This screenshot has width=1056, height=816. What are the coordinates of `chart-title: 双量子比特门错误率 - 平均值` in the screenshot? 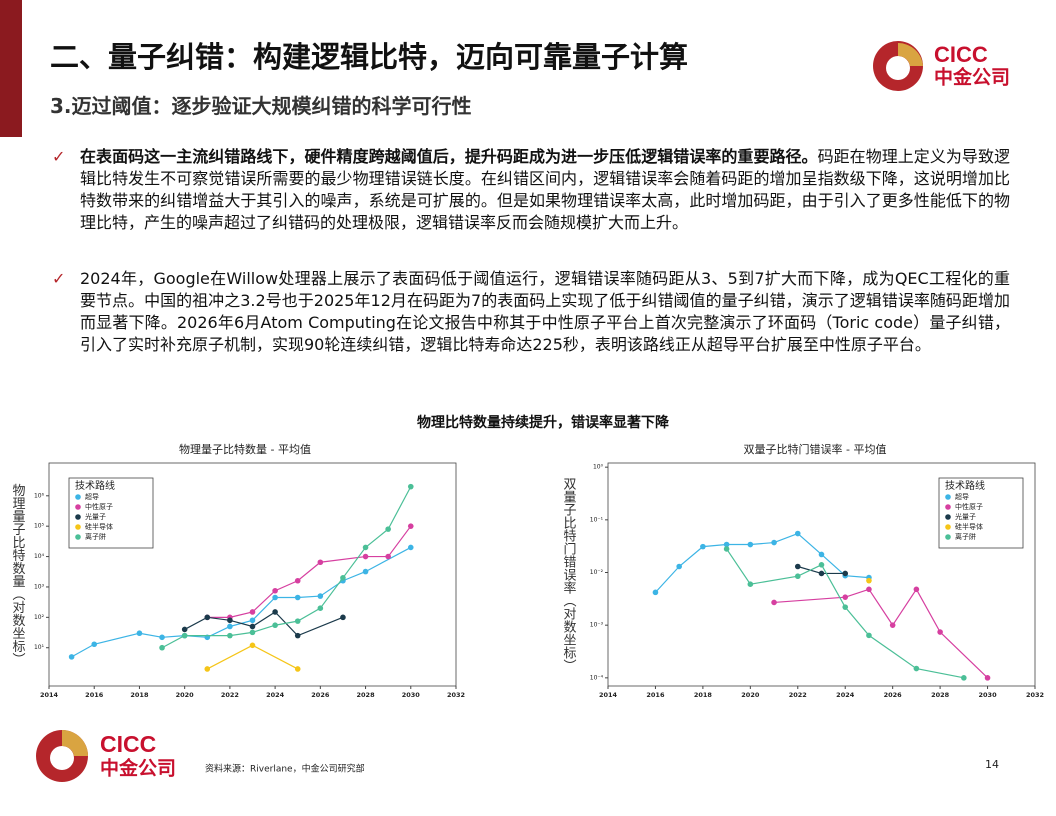 It's located at (815, 449).